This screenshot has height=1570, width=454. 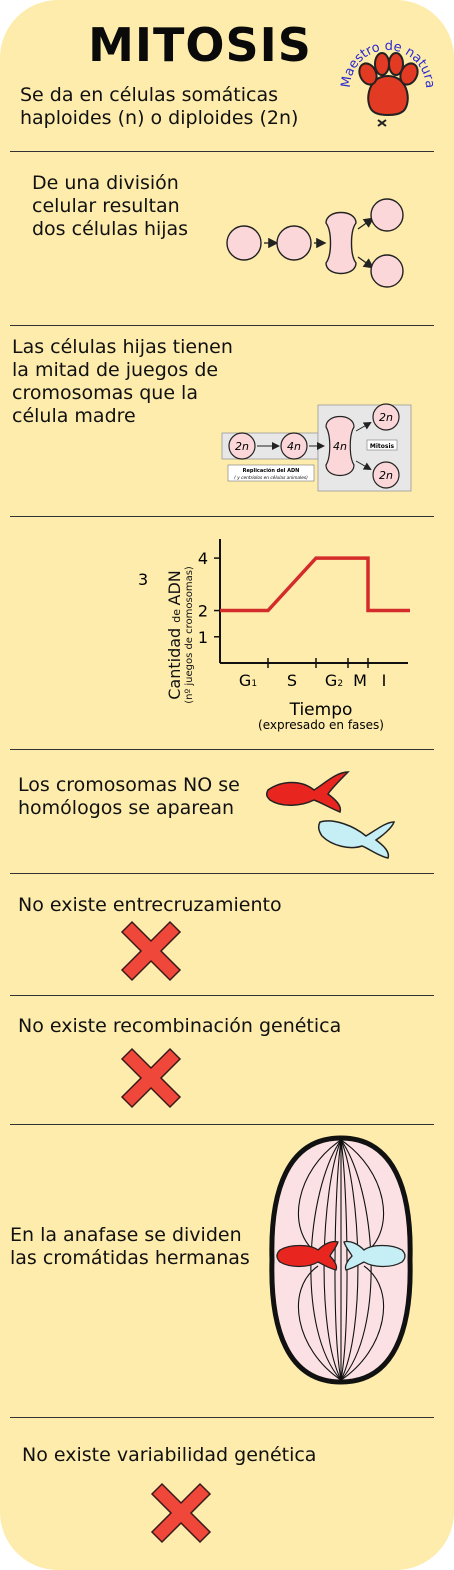 I want to click on svg-text: Replicación del ADN, so click(x=271, y=470).